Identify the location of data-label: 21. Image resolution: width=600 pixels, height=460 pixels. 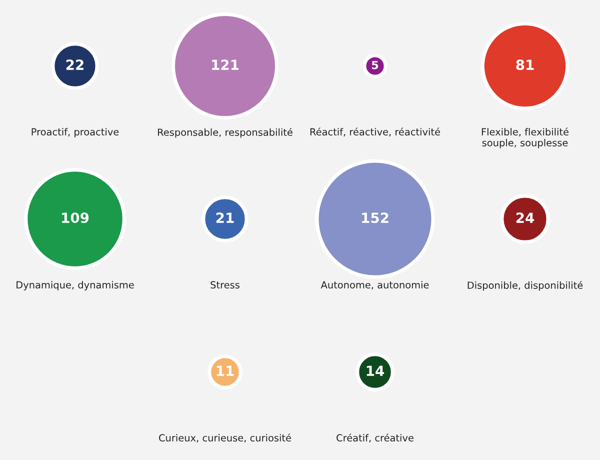
(225, 217).